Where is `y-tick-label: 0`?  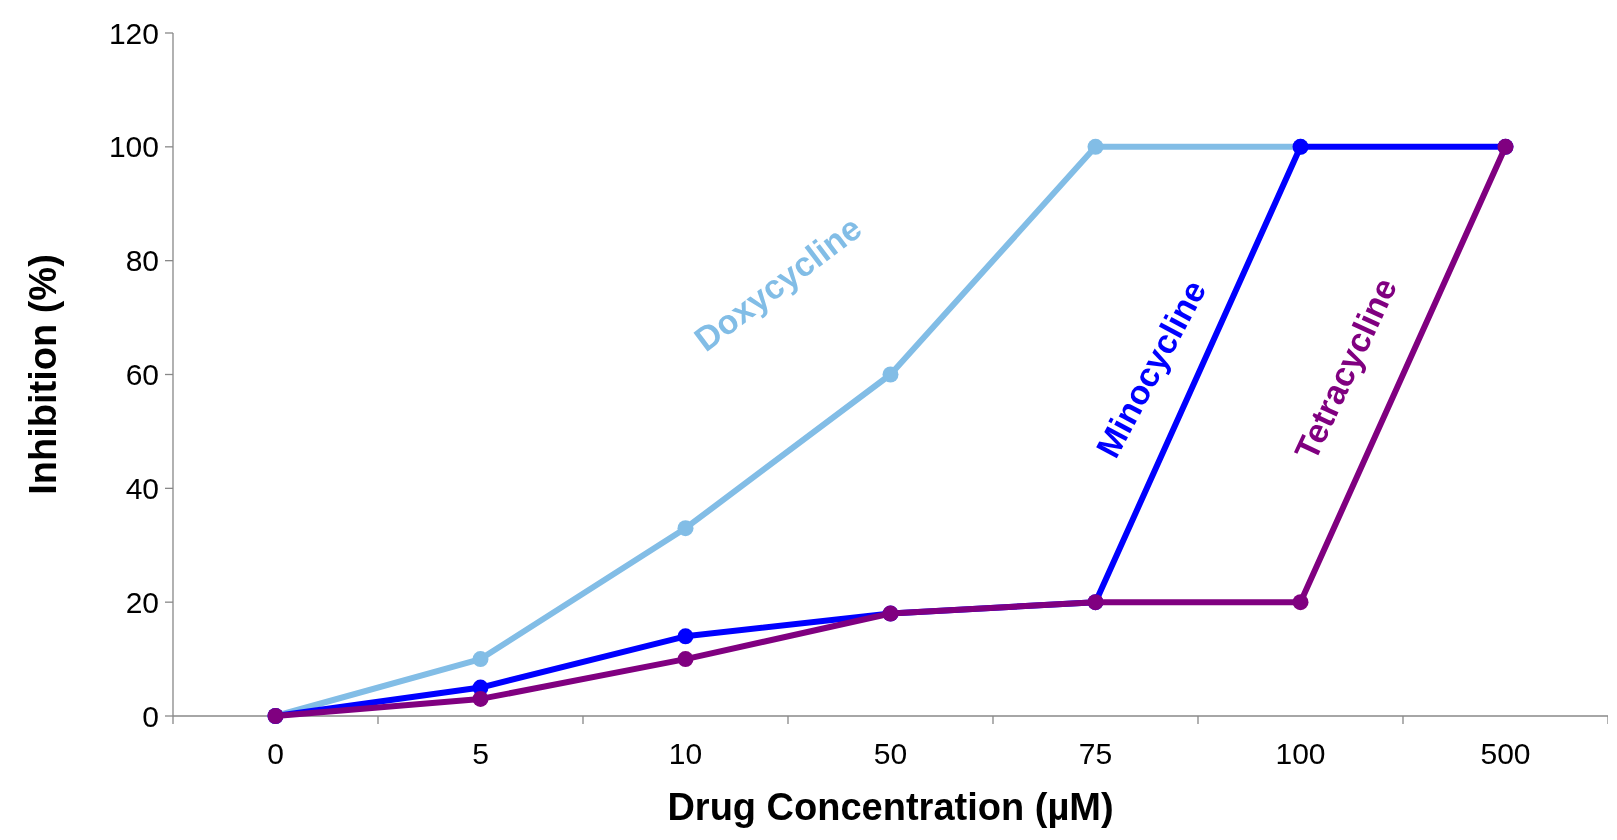
y-tick-label: 0 is located at coordinates (150, 716).